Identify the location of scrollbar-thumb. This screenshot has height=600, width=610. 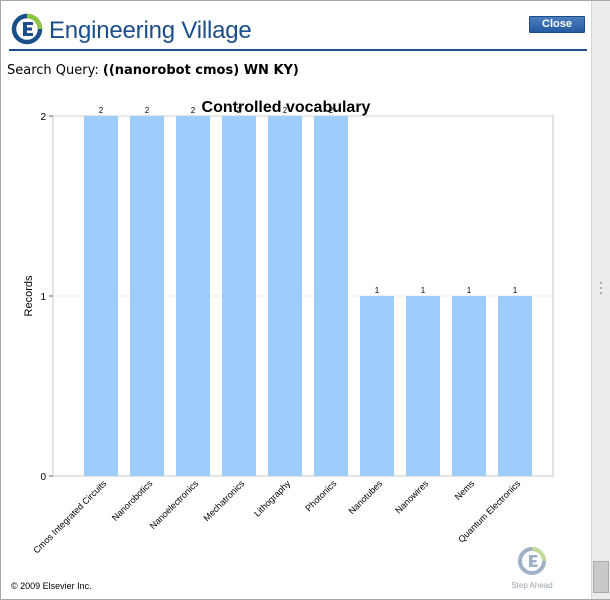
(601, 577).